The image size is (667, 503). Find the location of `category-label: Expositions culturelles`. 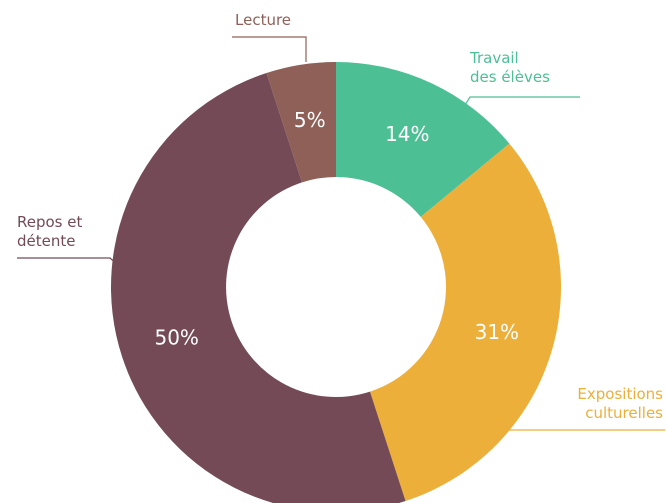

category-label: Expositions culturelles is located at coordinates (620, 403).